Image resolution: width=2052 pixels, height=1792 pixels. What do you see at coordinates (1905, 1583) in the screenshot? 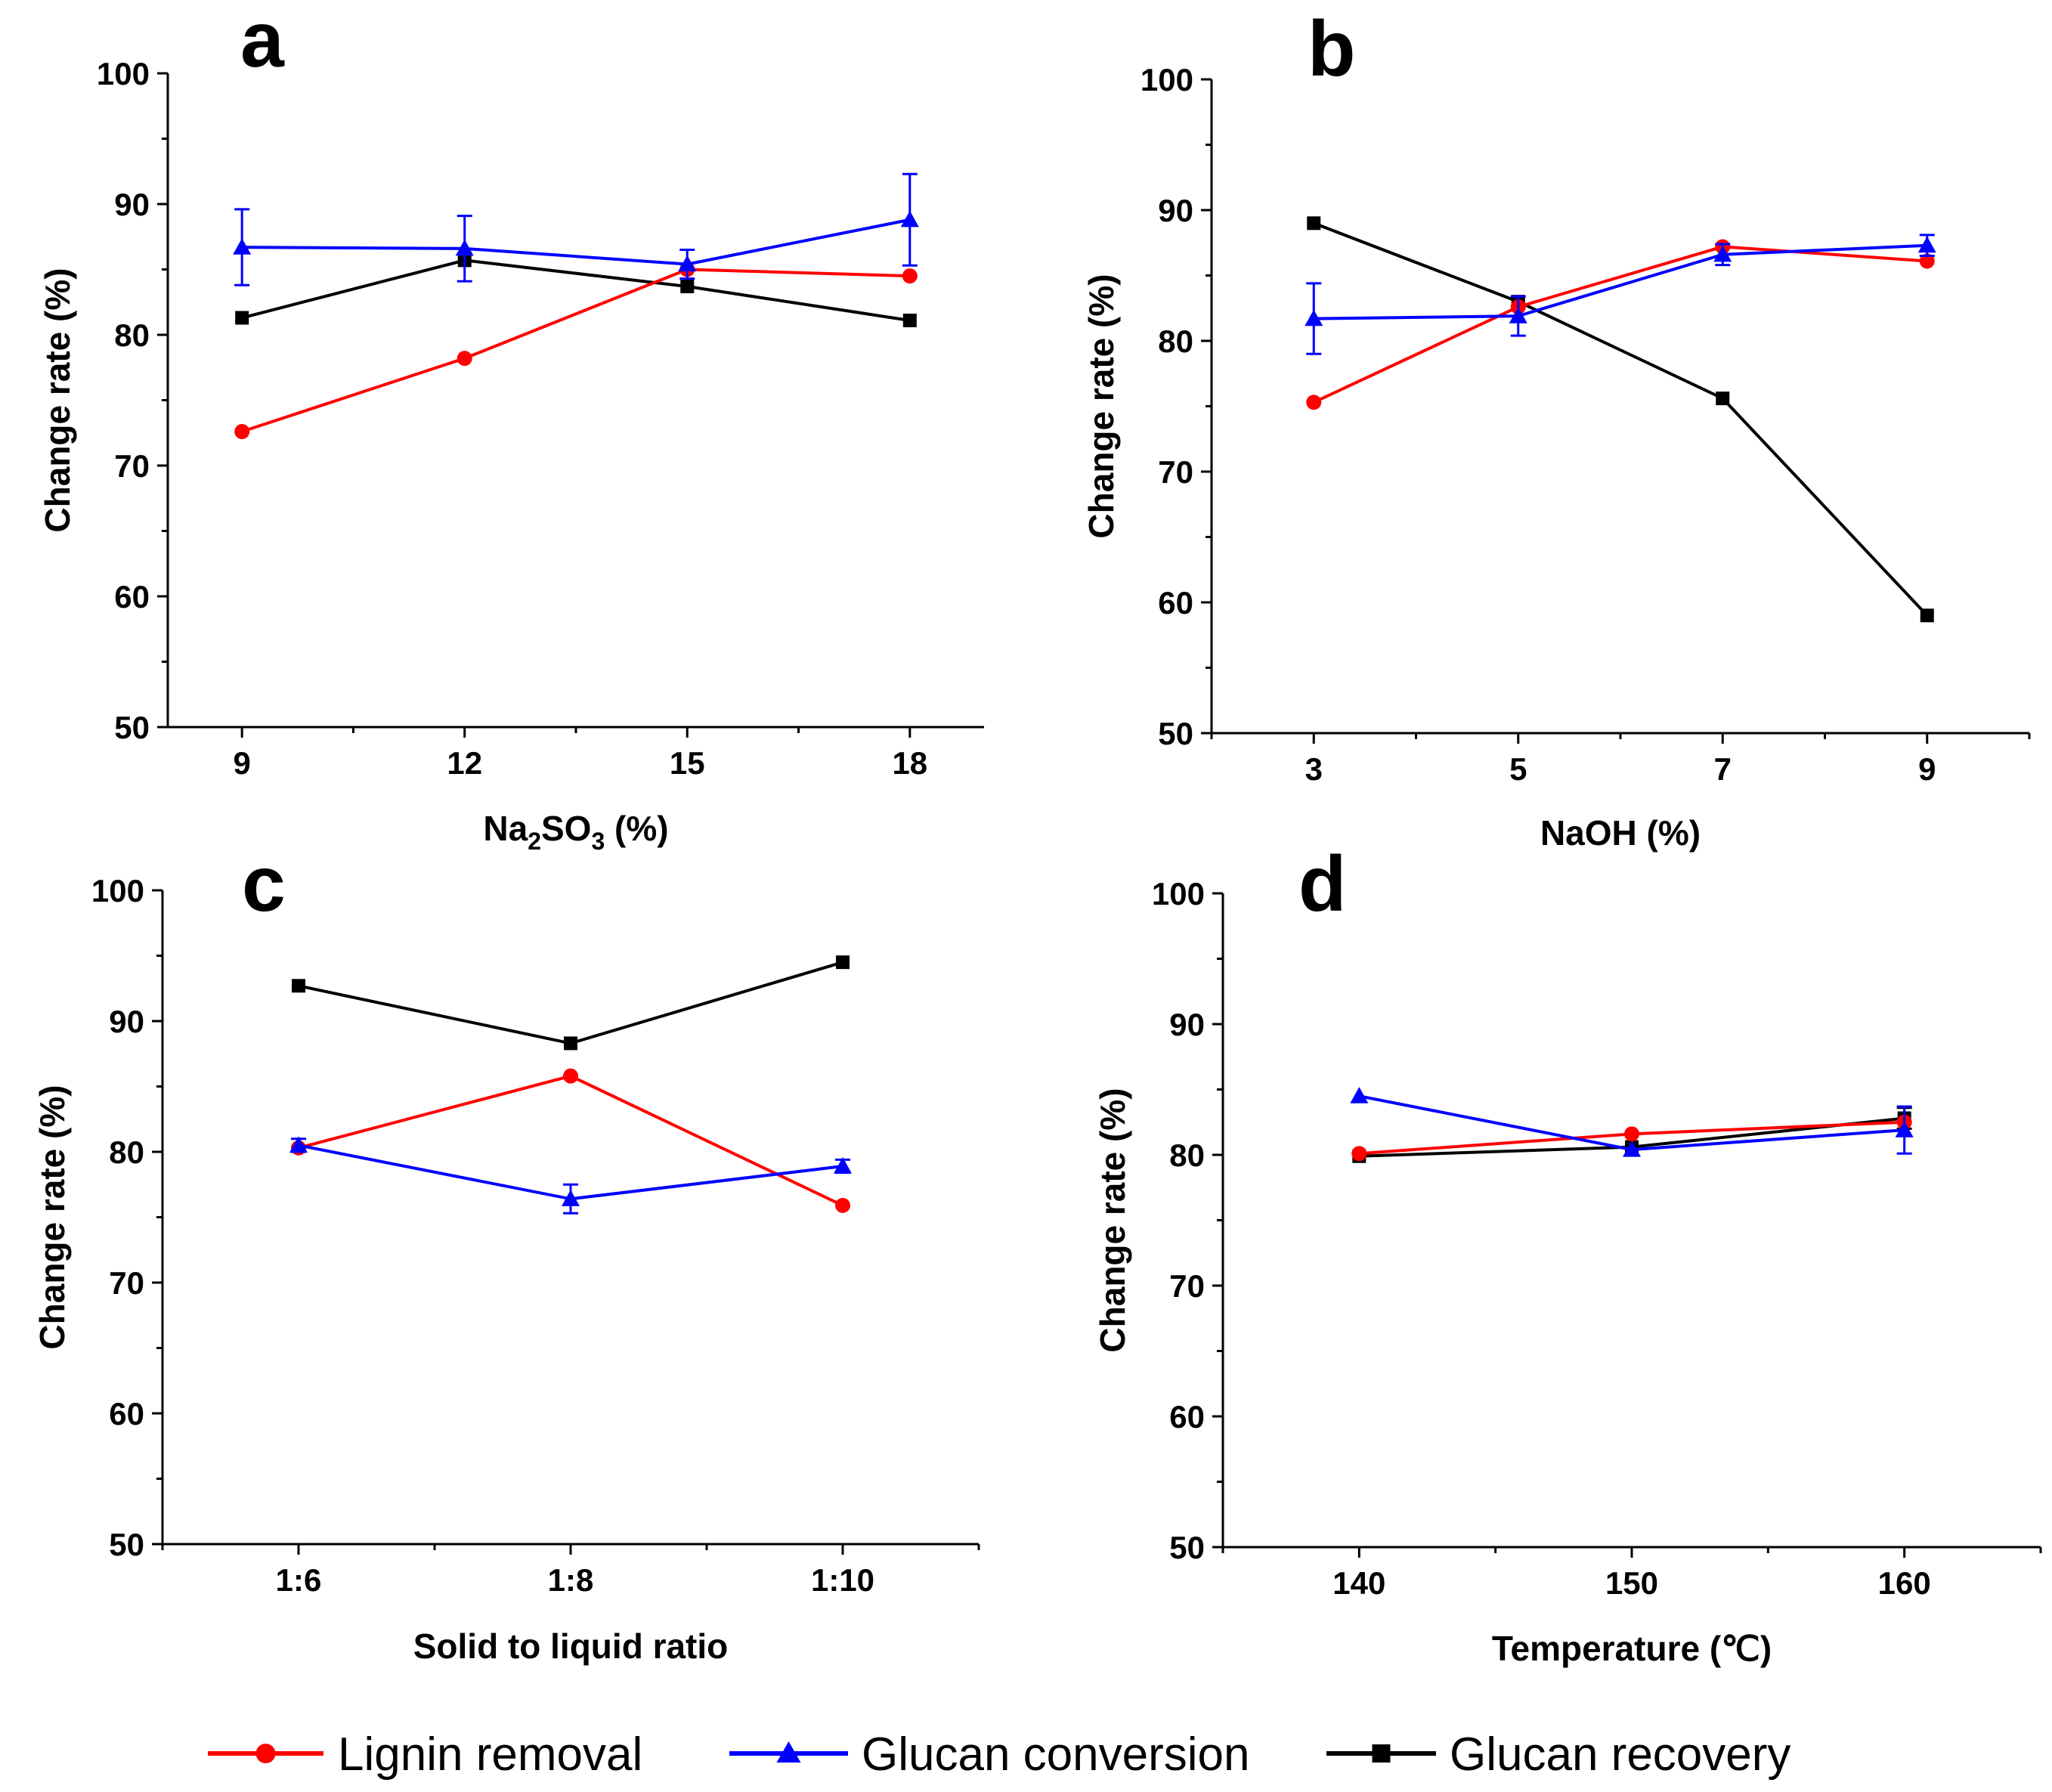
I see `x-tick-label: 160` at bounding box center [1905, 1583].